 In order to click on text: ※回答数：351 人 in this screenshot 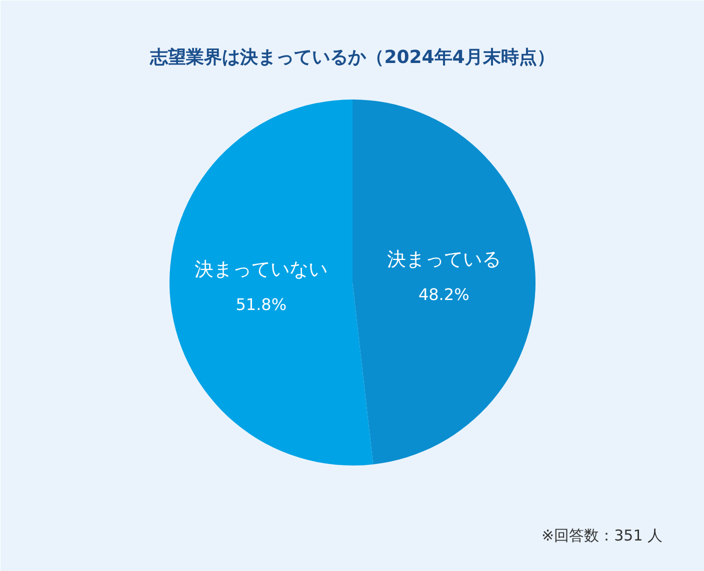, I will do `click(602, 535)`.